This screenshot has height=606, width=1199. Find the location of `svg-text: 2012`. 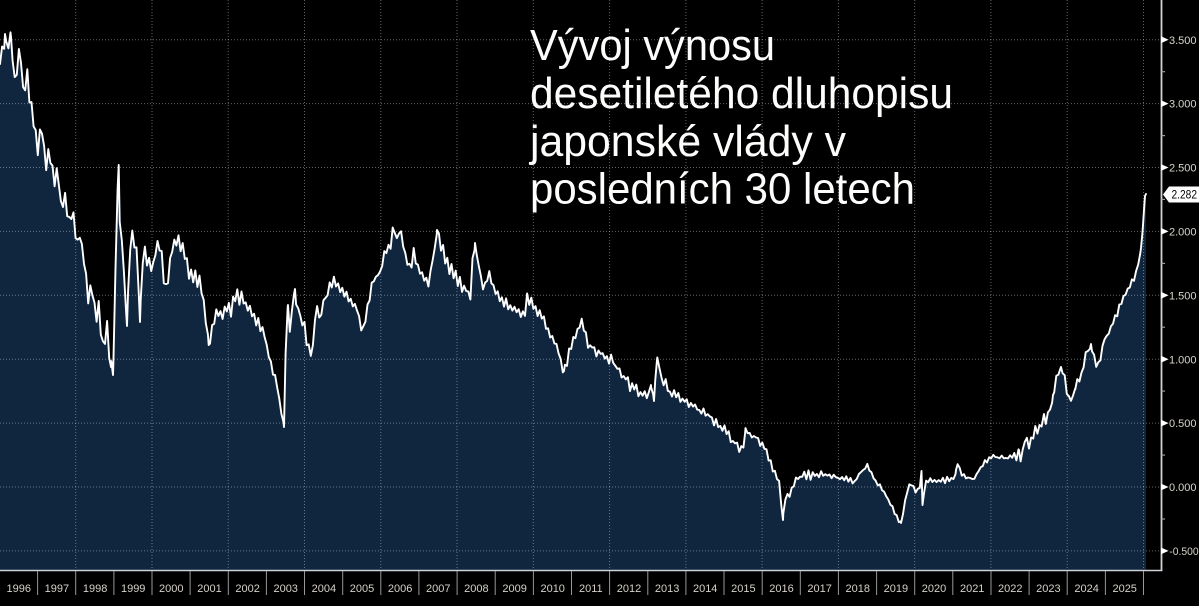

svg-text: 2012 is located at coordinates (629, 589).